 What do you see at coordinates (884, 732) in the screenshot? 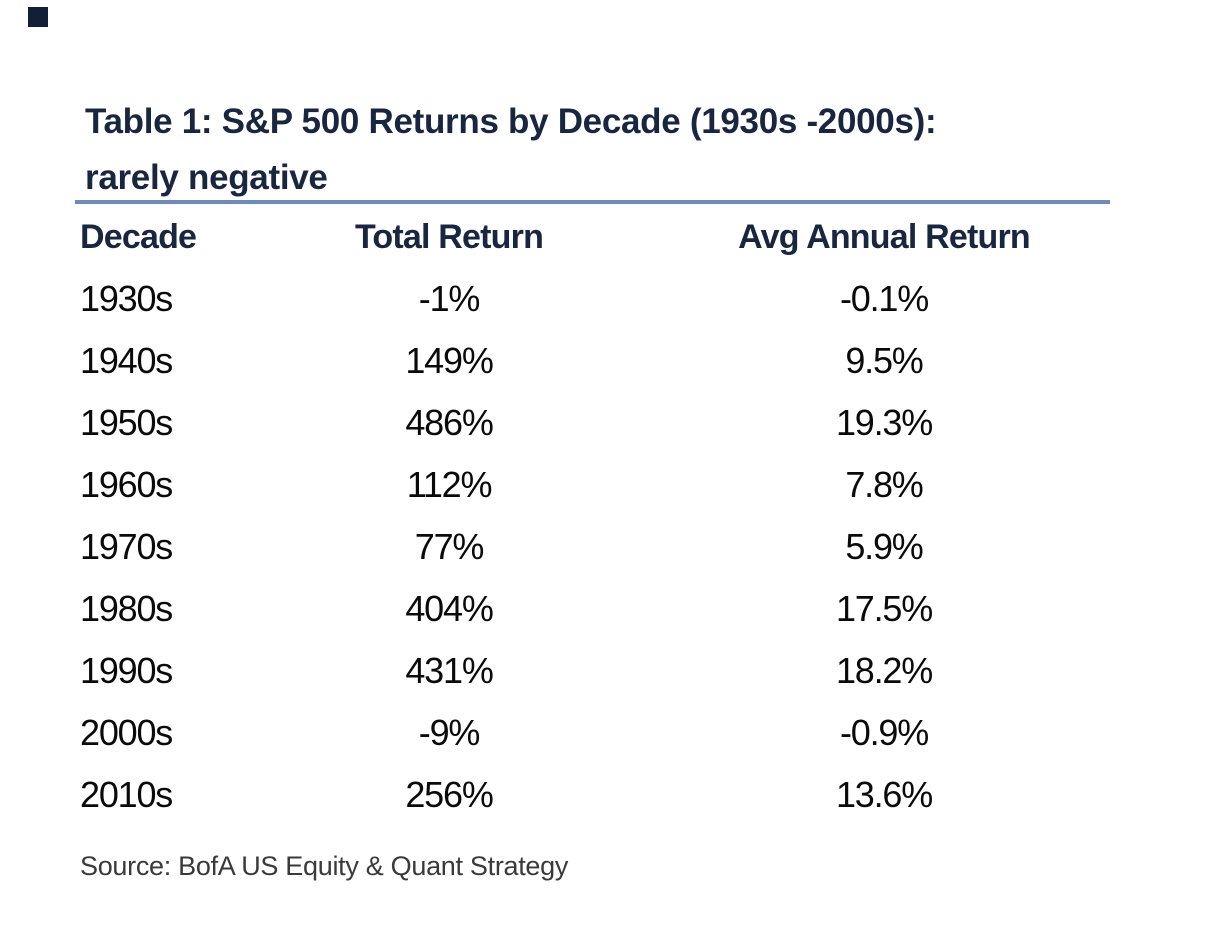
I see `table-cell: -0.9%` at bounding box center [884, 732].